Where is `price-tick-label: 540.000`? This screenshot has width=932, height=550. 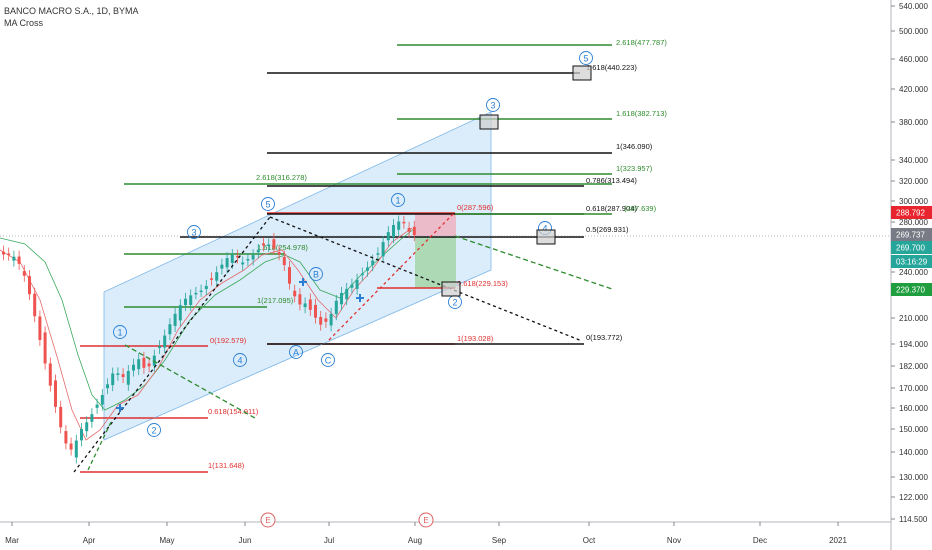 price-tick-label: 540.000 is located at coordinates (913, 6).